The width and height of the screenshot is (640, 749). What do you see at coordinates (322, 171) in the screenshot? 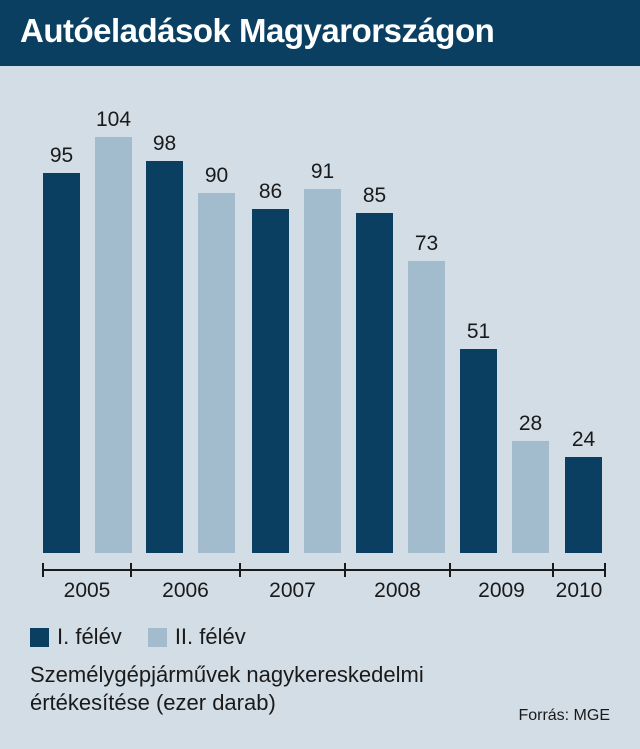
I see `data-label-2007-second-half: 91` at bounding box center [322, 171].